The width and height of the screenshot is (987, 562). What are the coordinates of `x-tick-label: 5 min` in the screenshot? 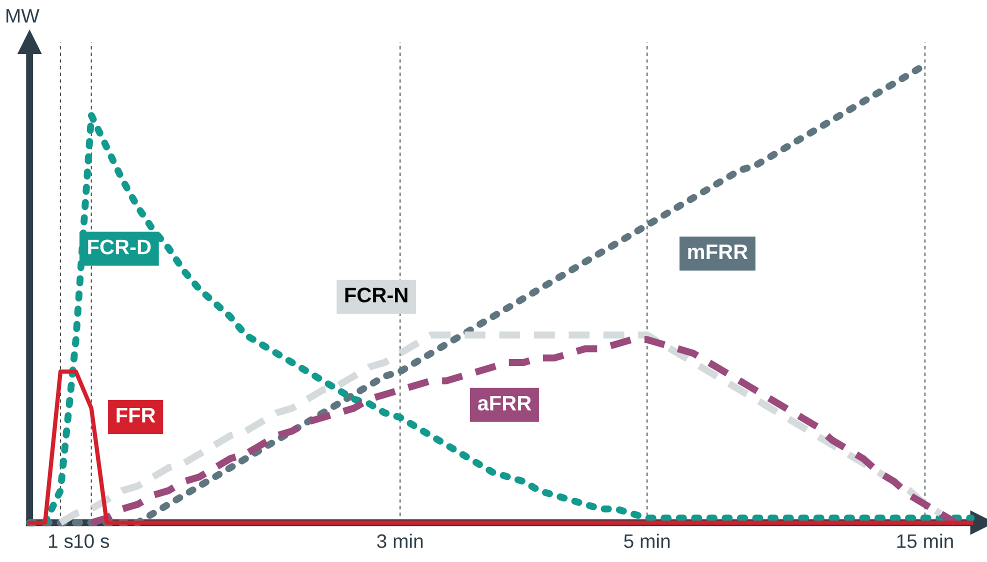 It's located at (647, 541).